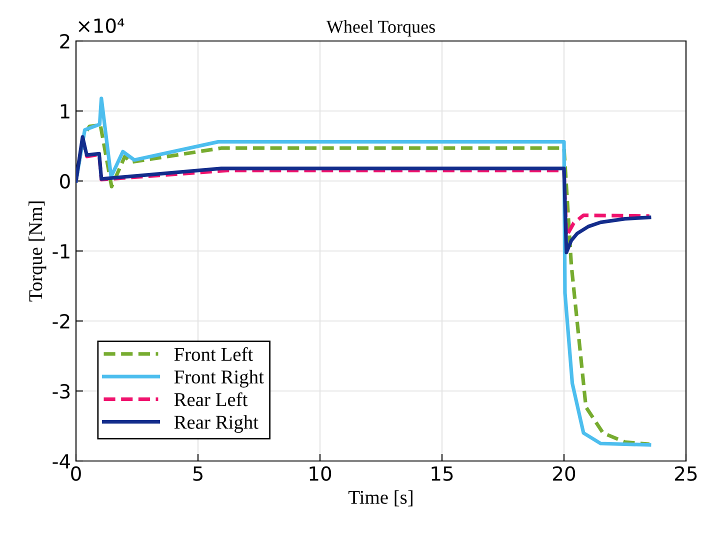 This screenshot has width=709, height=534. I want to click on y-axis-title: Torque [Nm], so click(37, 252).